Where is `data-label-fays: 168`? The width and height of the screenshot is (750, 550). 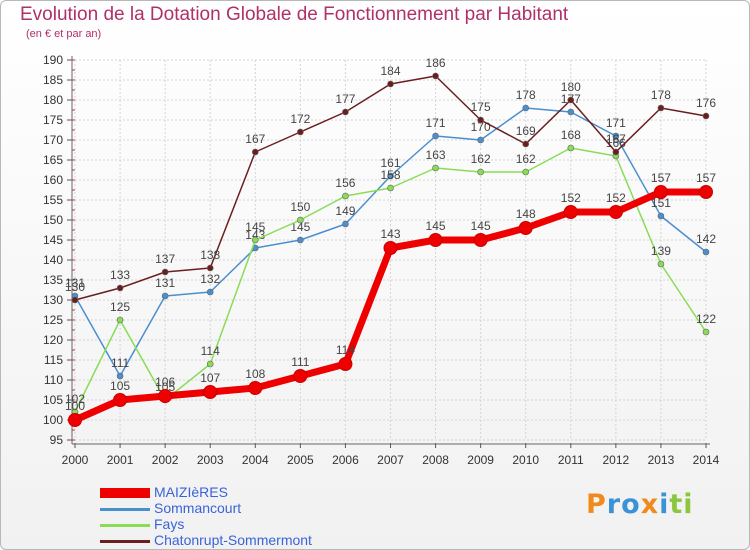 data-label-fays: 168 is located at coordinates (571, 135).